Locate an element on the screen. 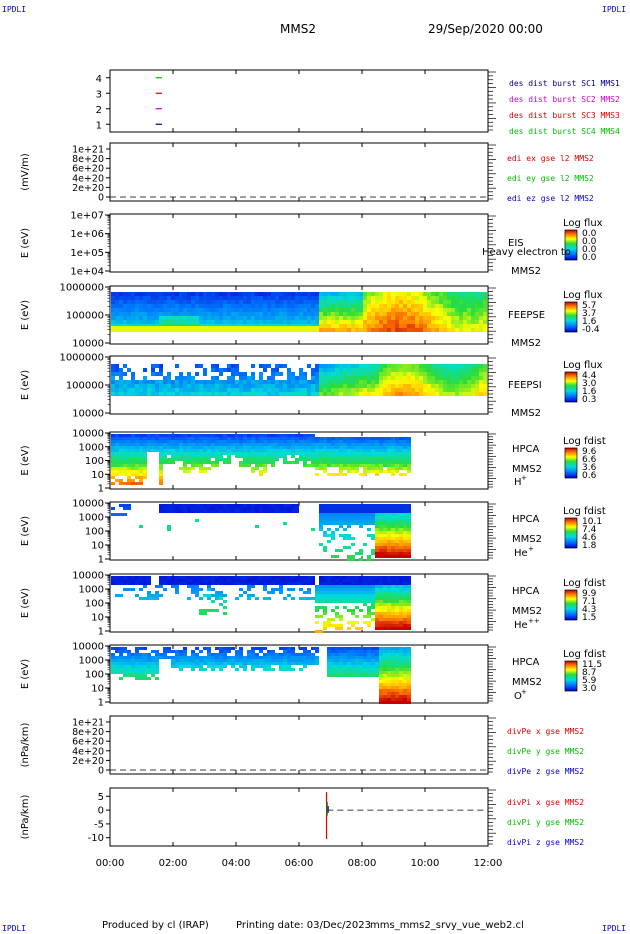 Image resolution: width=630 pixels, height=934 pixels. eis-frame is located at coordinates (299, 243).